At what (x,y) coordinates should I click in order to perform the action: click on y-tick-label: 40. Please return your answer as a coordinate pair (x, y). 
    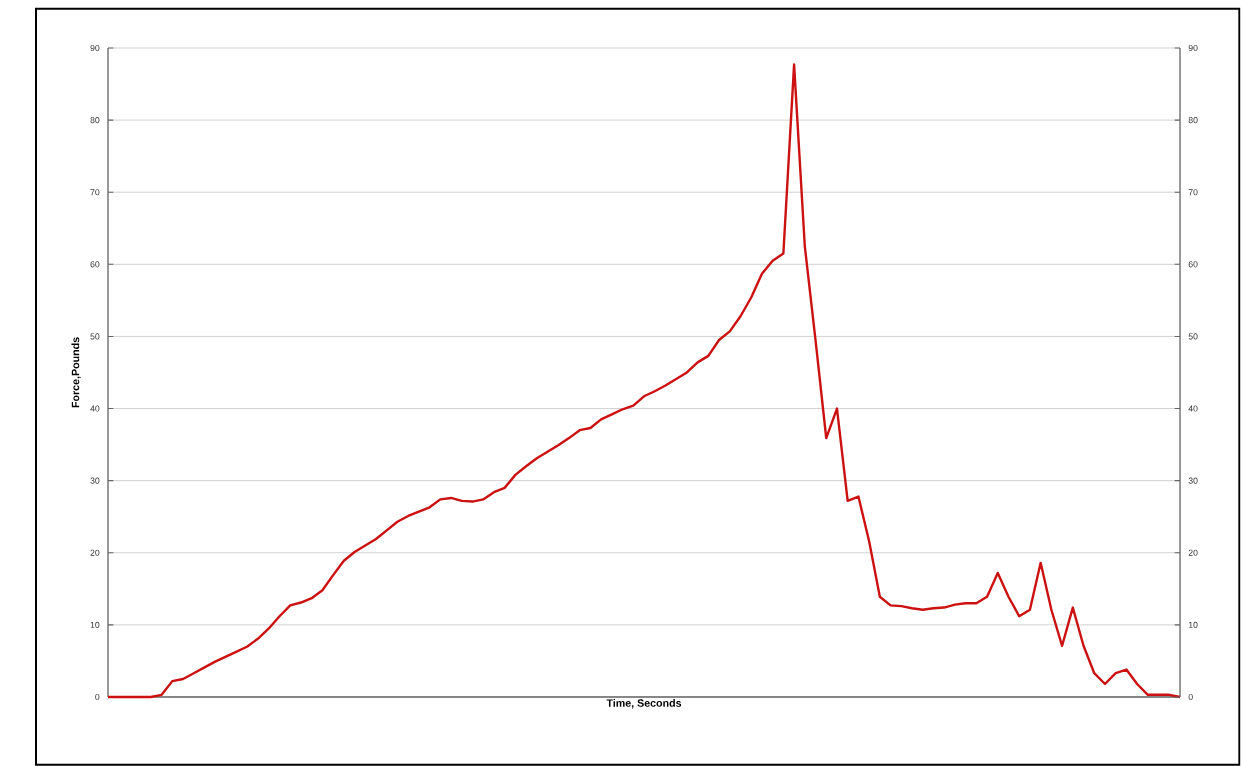
    Looking at the image, I should click on (95, 408).